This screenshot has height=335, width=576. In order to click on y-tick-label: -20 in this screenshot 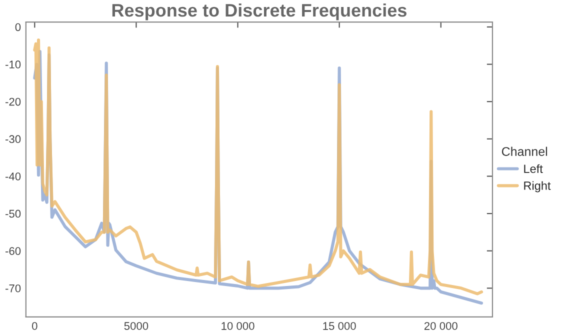, I will do `click(13, 102)`.